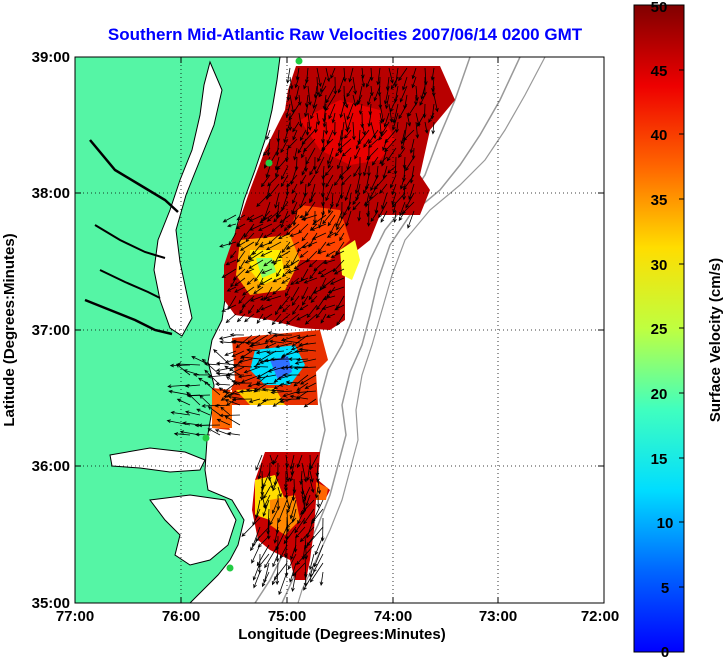 Image resolution: width=724 pixels, height=659 pixels. I want to click on colorbar-tick-label: 40, so click(659, 135).